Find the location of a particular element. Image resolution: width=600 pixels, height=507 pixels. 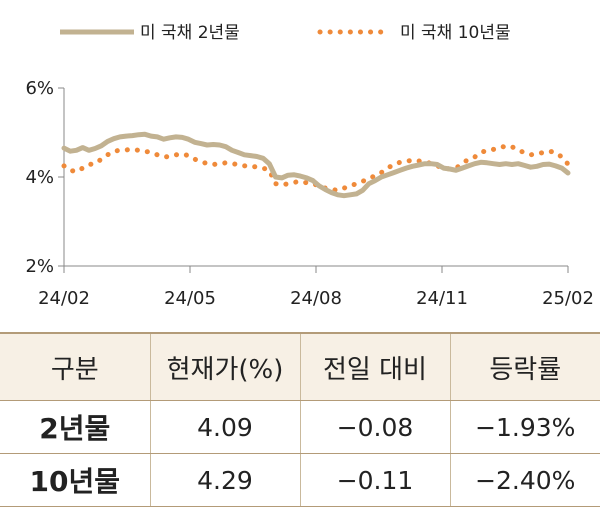

row-label: 10년물 is located at coordinates (75, 480).